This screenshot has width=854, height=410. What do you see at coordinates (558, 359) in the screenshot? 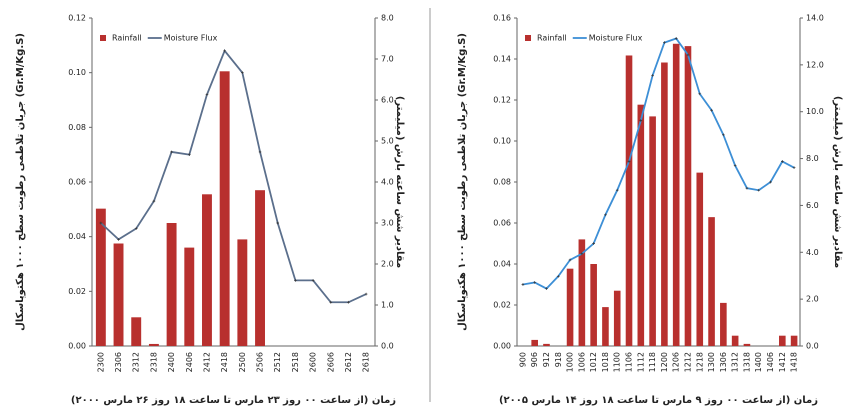
I see `x-tick-label: 918` at bounding box center [558, 359].